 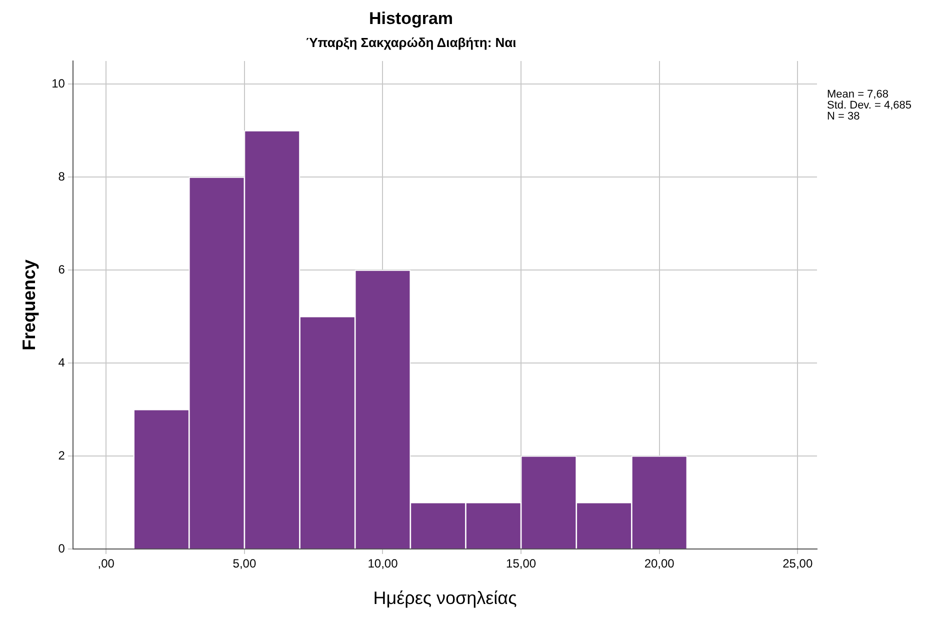 What do you see at coordinates (62, 269) in the screenshot?
I see `y-tick-label: 6` at bounding box center [62, 269].